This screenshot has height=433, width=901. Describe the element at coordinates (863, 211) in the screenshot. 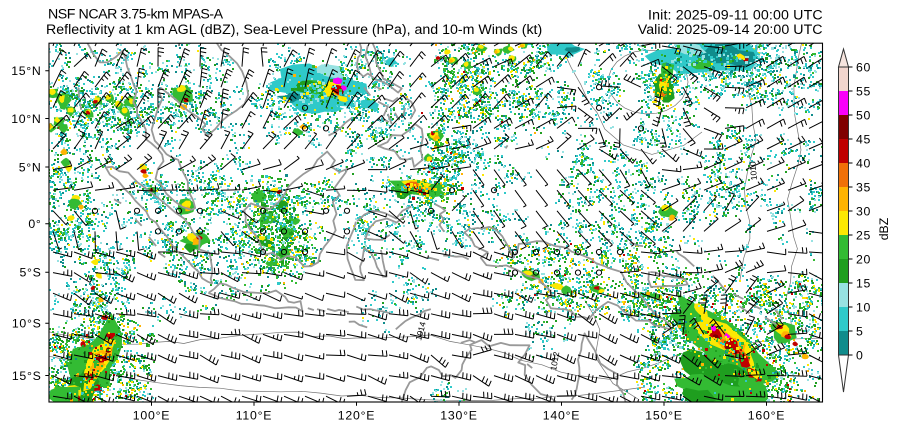

I see `svg-text: 30` at that location.